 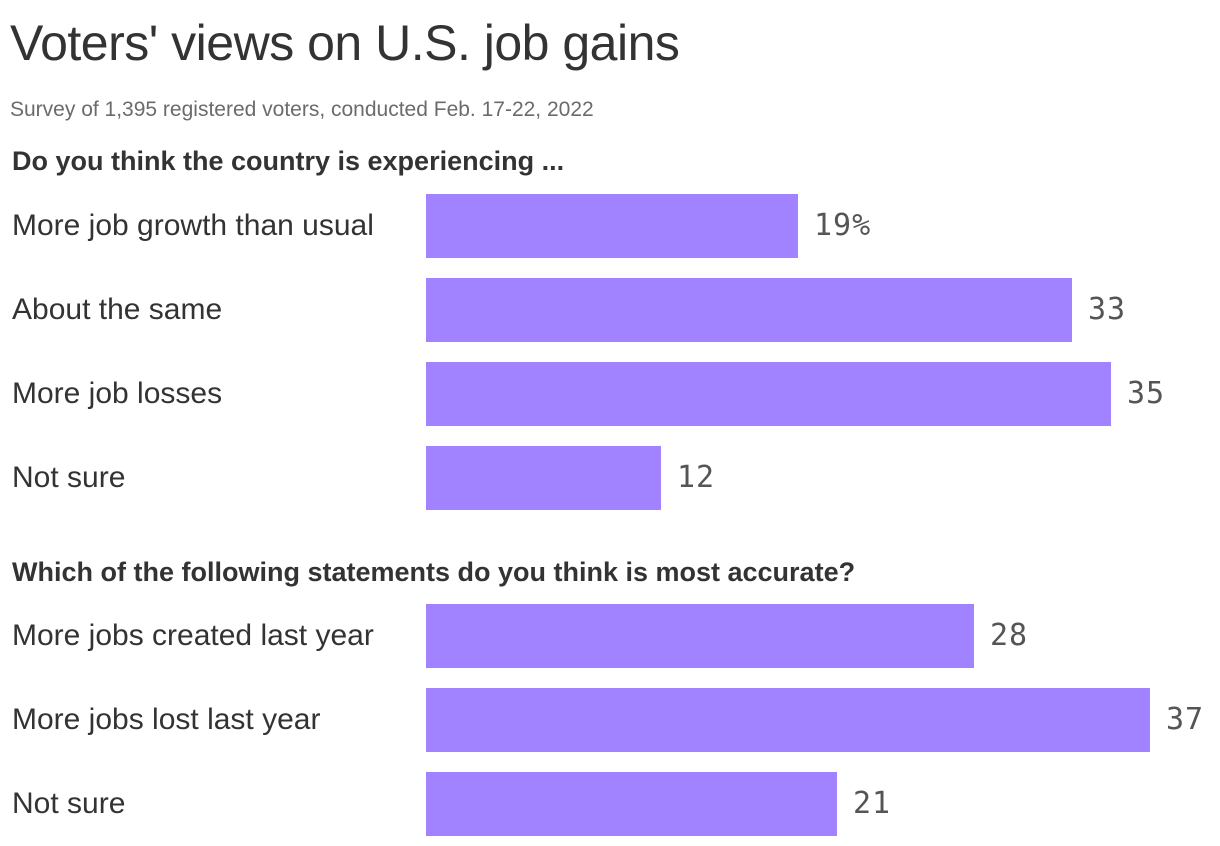 I want to click on value-label: 19%, so click(x=843, y=225).